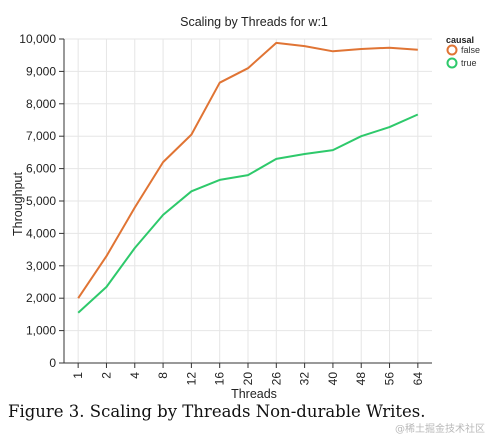  What do you see at coordinates (254, 393) in the screenshot?
I see `x-axis-label: Threads` at bounding box center [254, 393].